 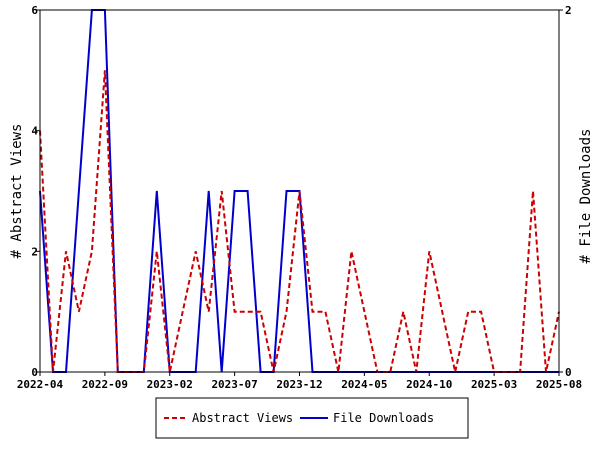 I want to click on x-tick-label: 2022-09, so click(x=105, y=384).